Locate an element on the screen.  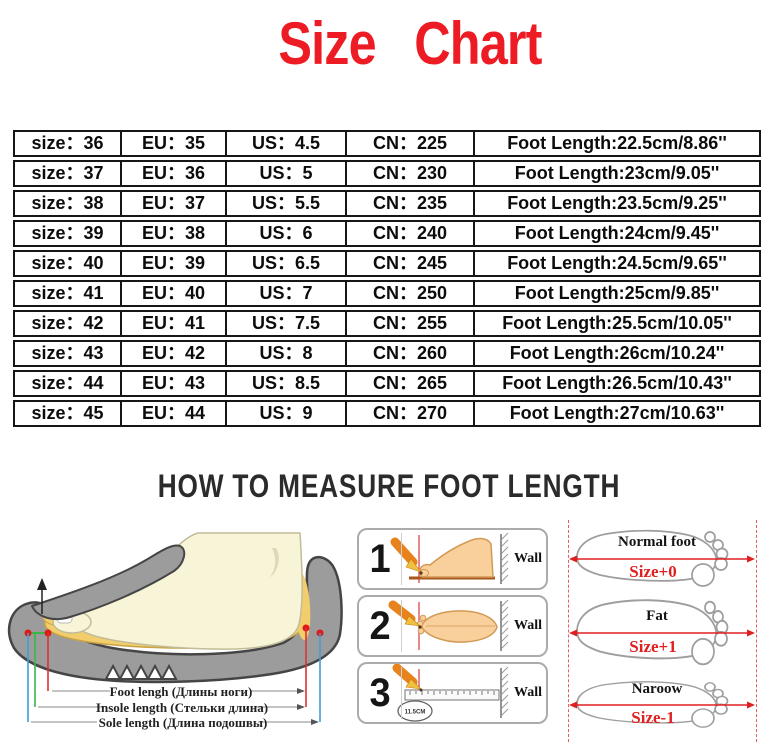
foot-type-size: Size+1 is located at coordinates (653, 646).